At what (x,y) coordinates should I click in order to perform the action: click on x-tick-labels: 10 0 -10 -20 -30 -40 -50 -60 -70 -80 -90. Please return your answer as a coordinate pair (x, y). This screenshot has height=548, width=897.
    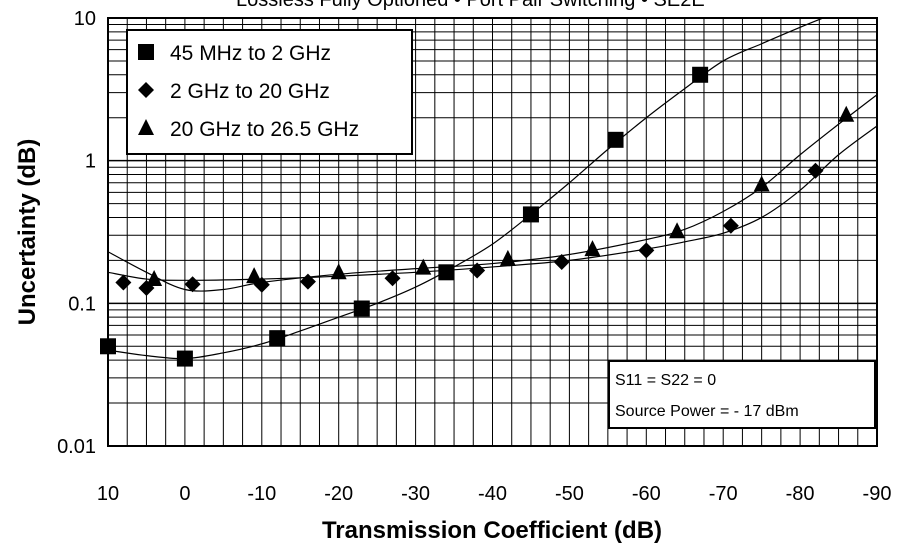
    Looking at the image, I should click on (494, 494).